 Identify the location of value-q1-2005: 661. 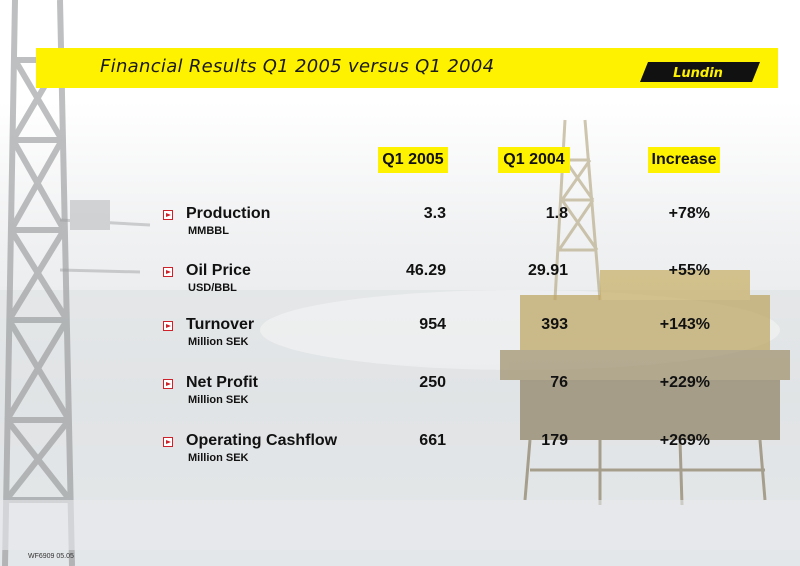
(432, 440).